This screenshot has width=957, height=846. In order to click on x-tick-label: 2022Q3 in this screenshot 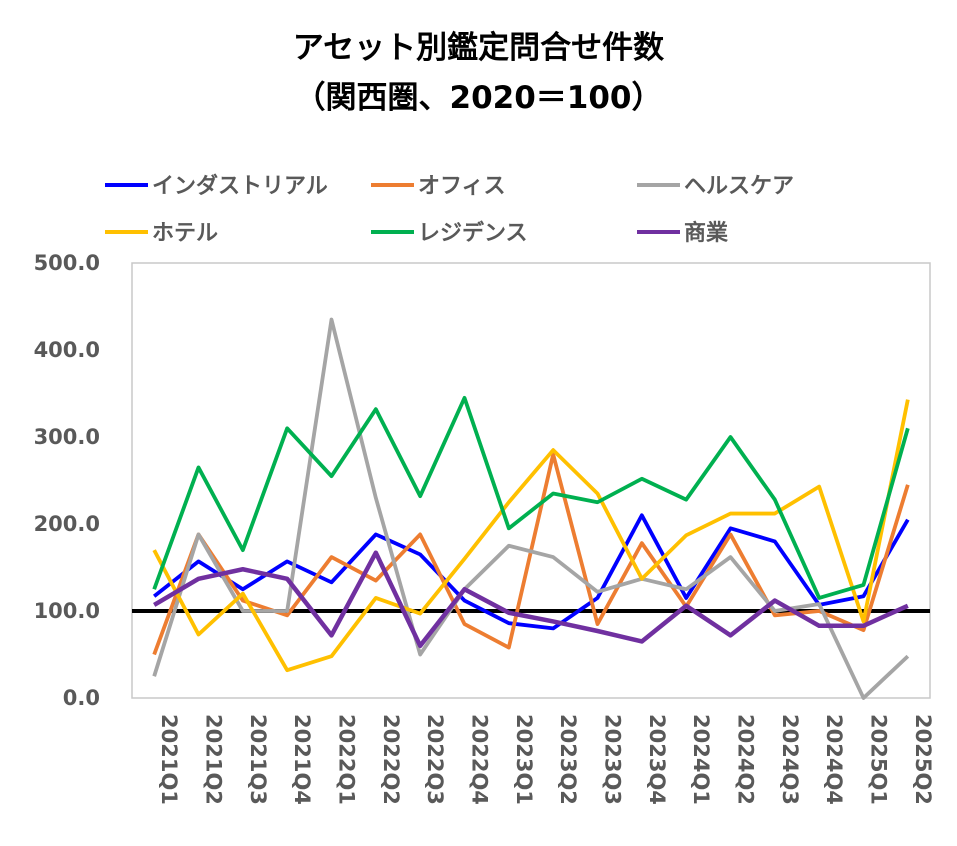, I will do `click(435, 759)`.